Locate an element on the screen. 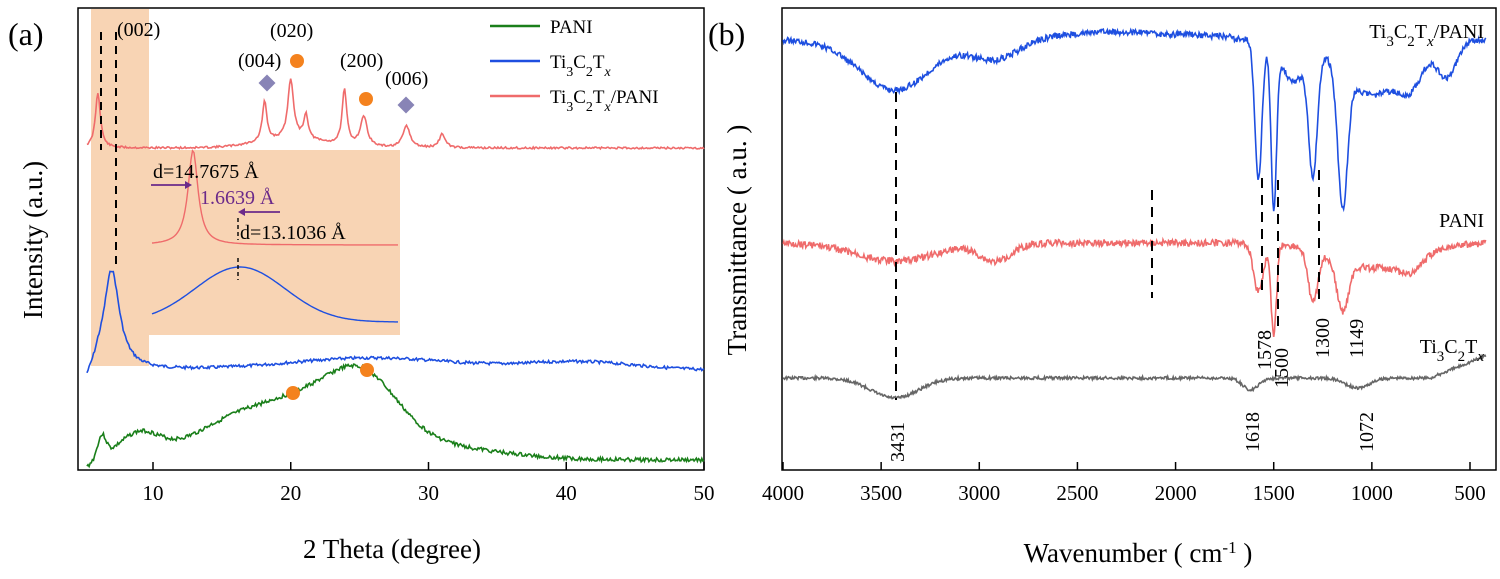 The height and width of the screenshot is (579, 1500). y-axis-title-a: Intensity (a.u.) is located at coordinates (33, 240).